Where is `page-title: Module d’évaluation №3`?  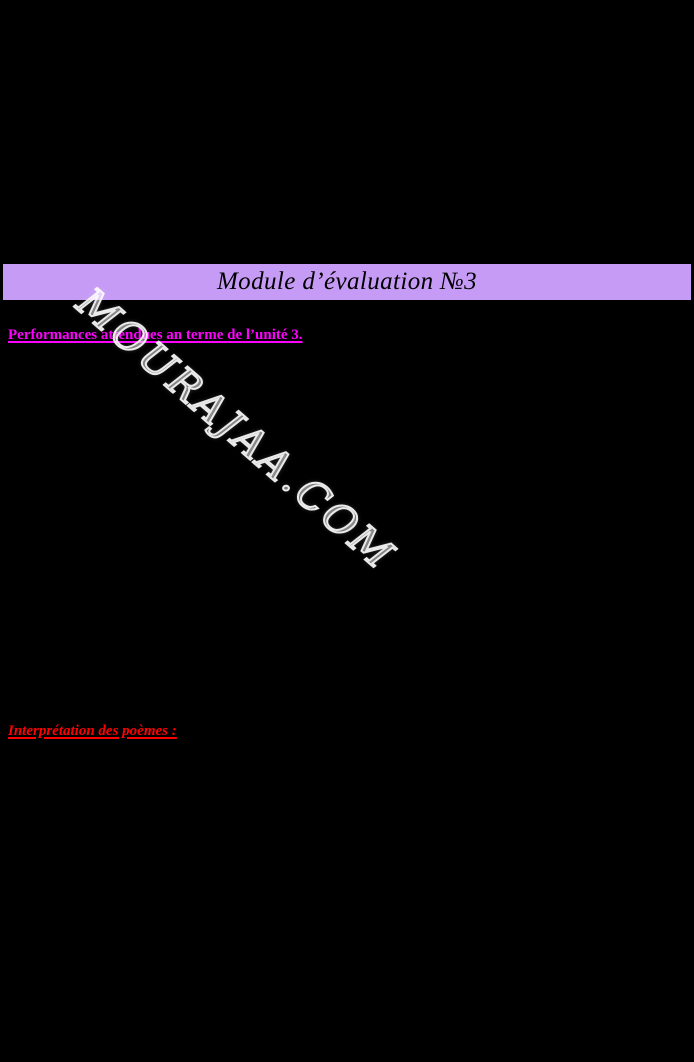
page-title: Module d’évaluation №3 is located at coordinates (347, 281).